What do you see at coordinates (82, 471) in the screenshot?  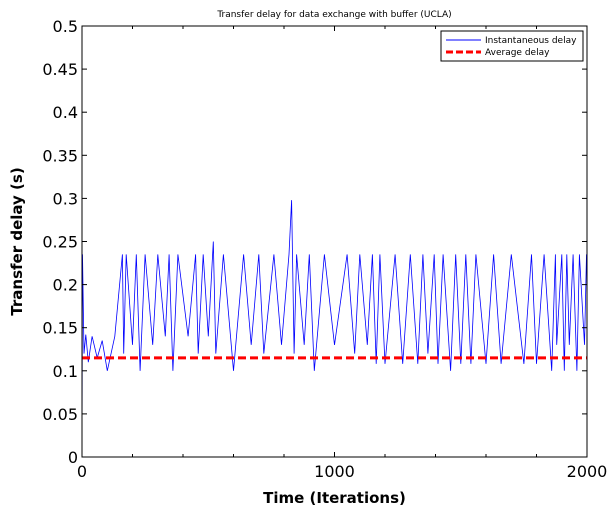 I see `x-tick-label: 0` at bounding box center [82, 471].